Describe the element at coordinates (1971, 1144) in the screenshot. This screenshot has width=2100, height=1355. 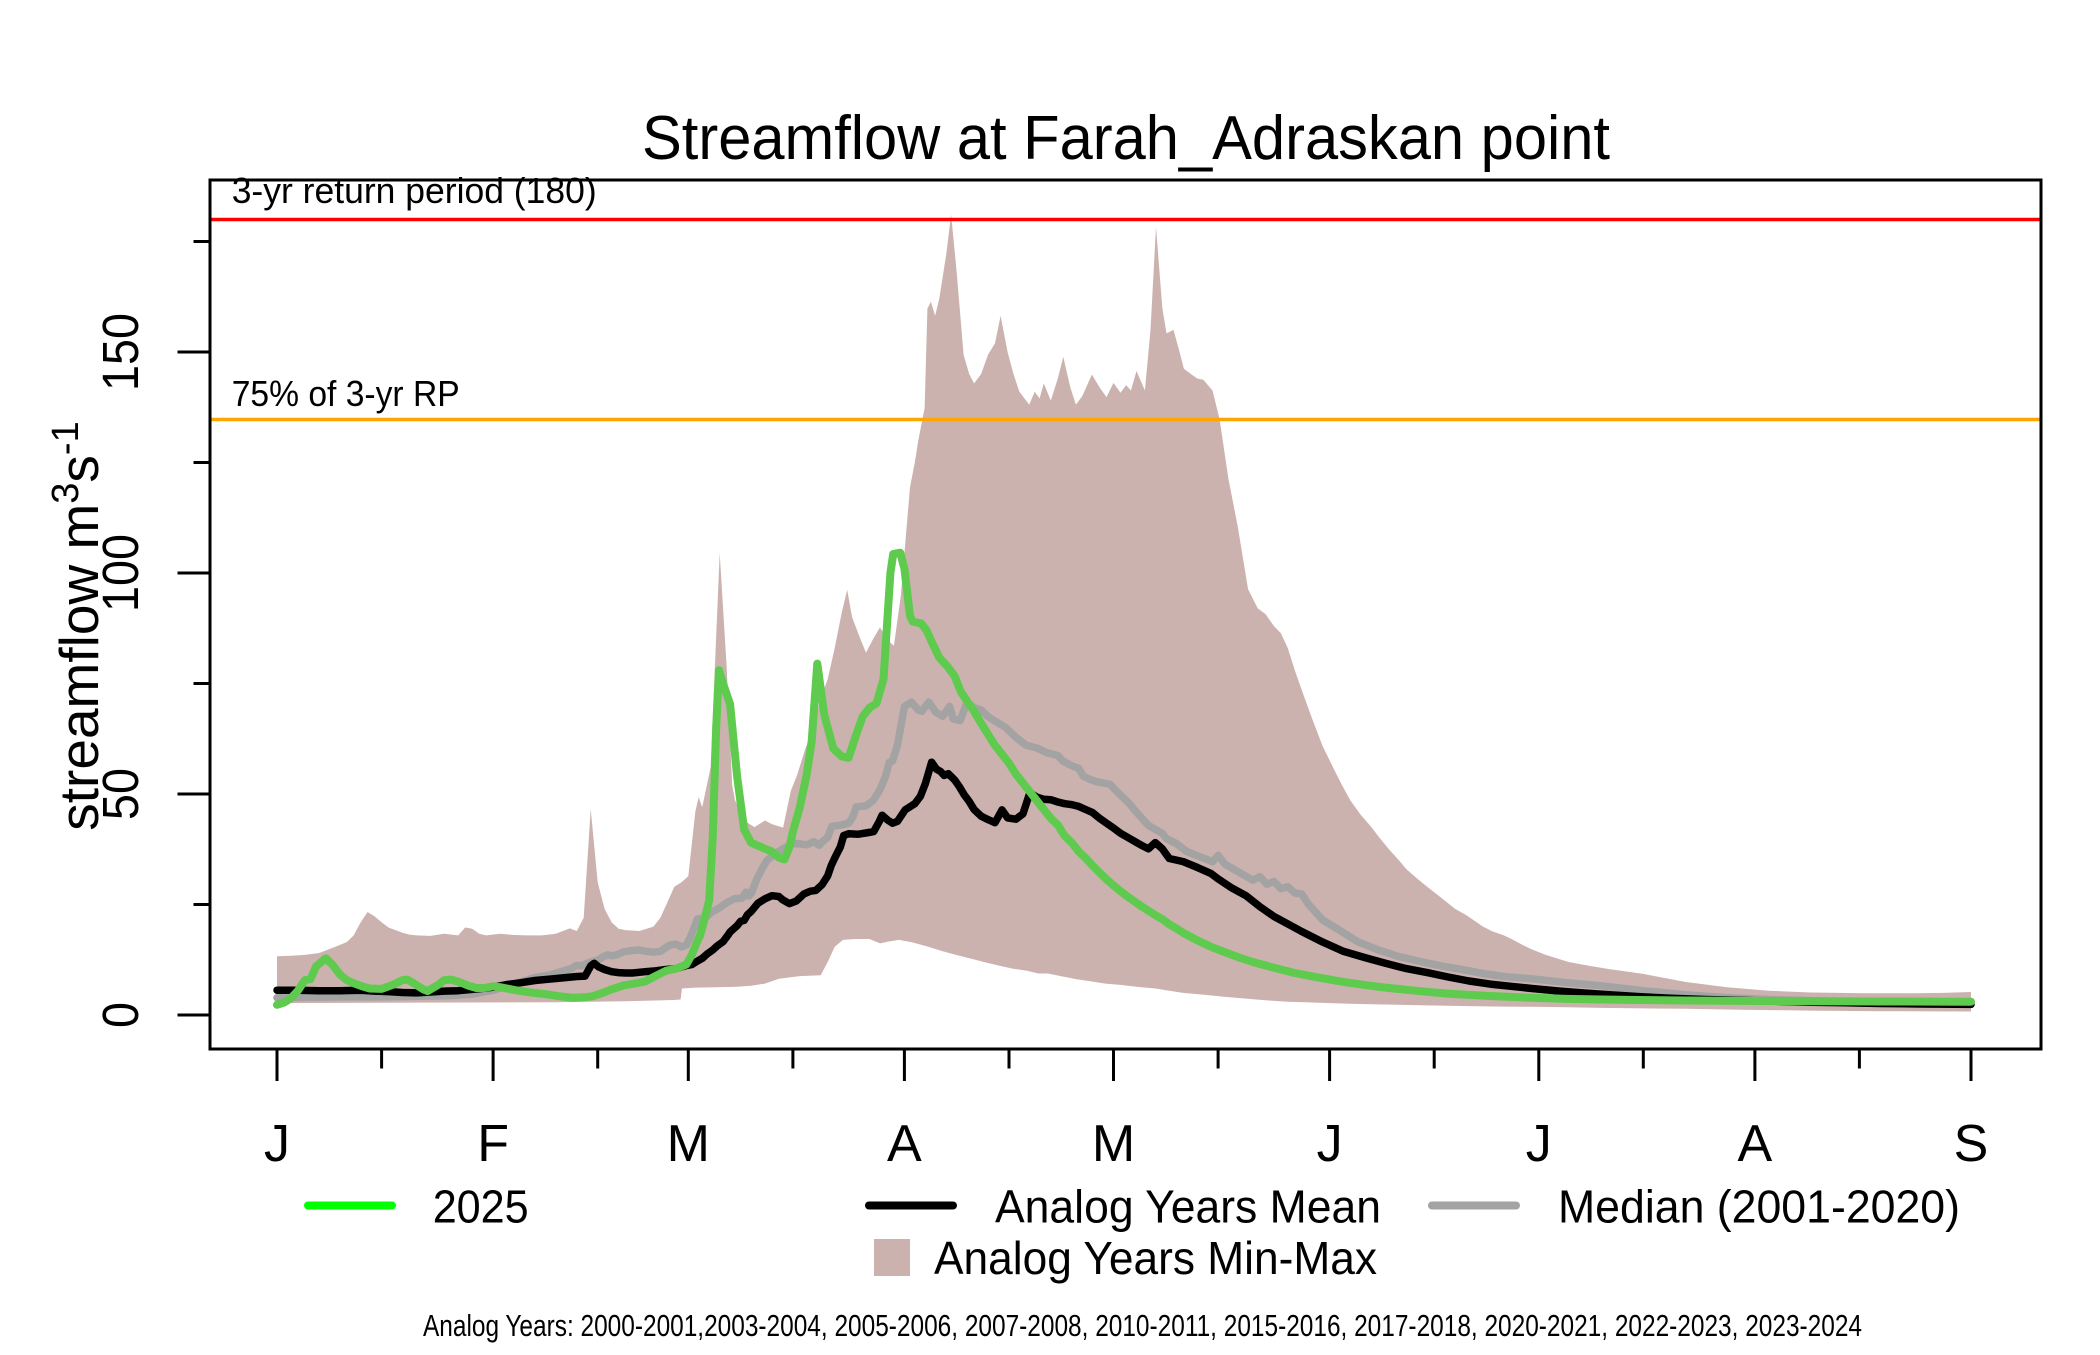
I see `svg-text: S` at that location.